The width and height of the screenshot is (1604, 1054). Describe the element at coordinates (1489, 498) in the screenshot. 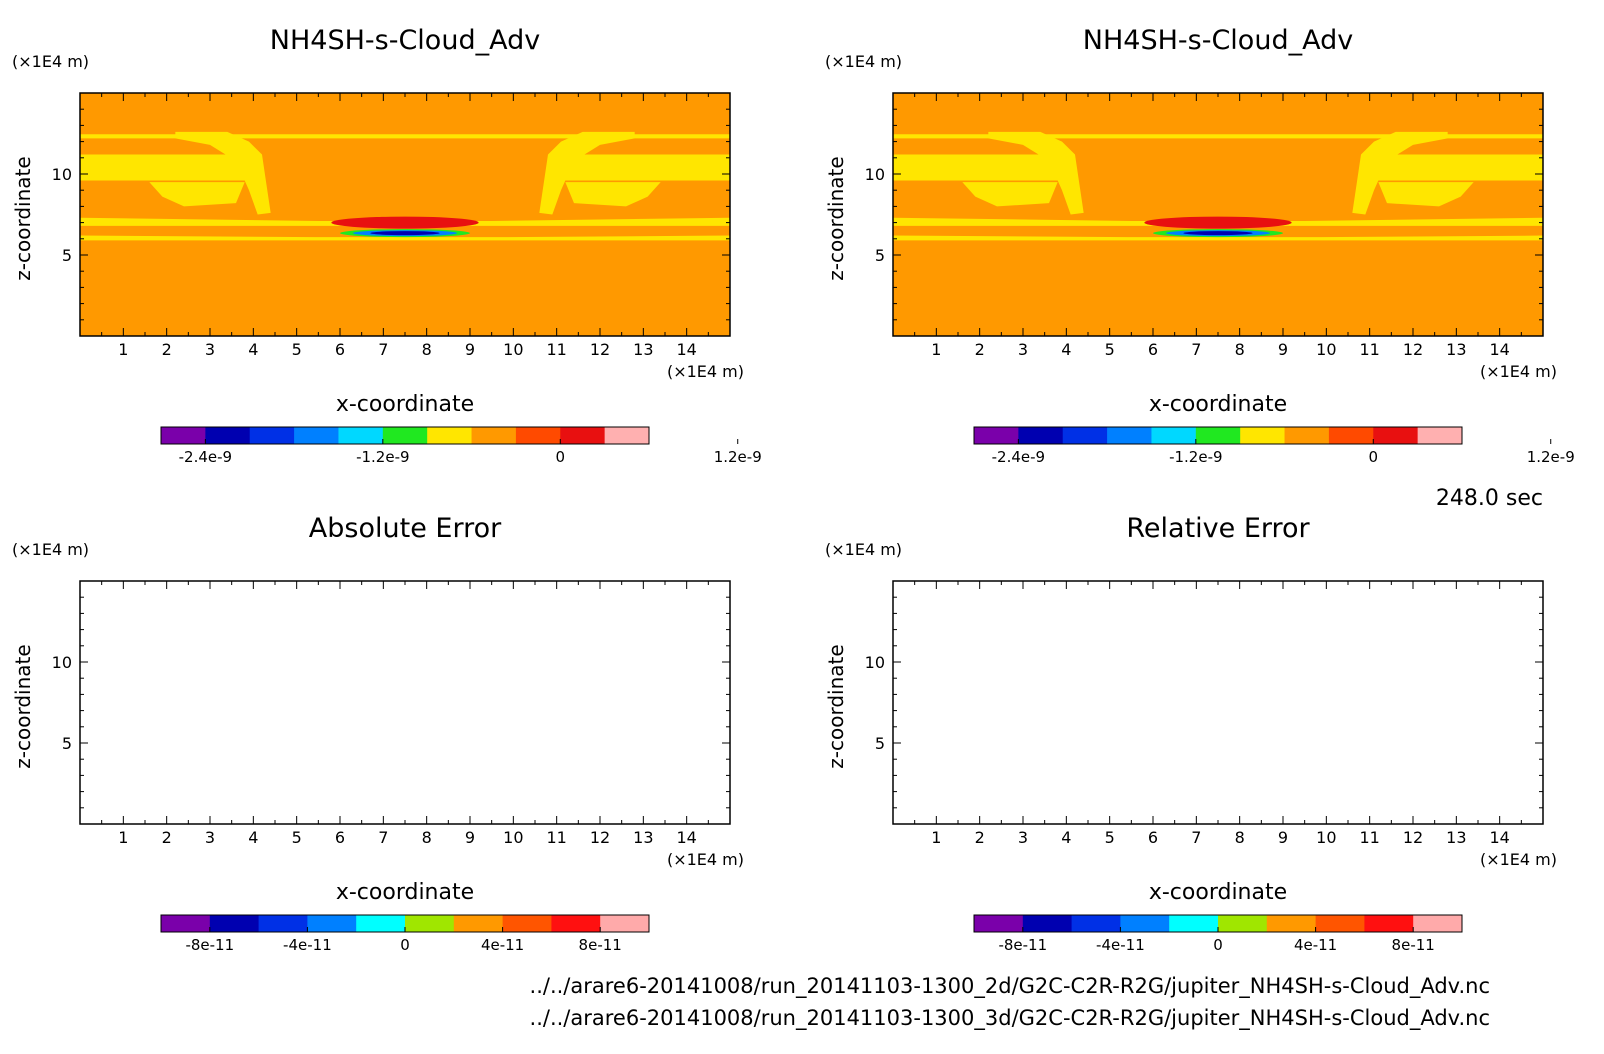

I see `time-label: 248.0 sec` at that location.